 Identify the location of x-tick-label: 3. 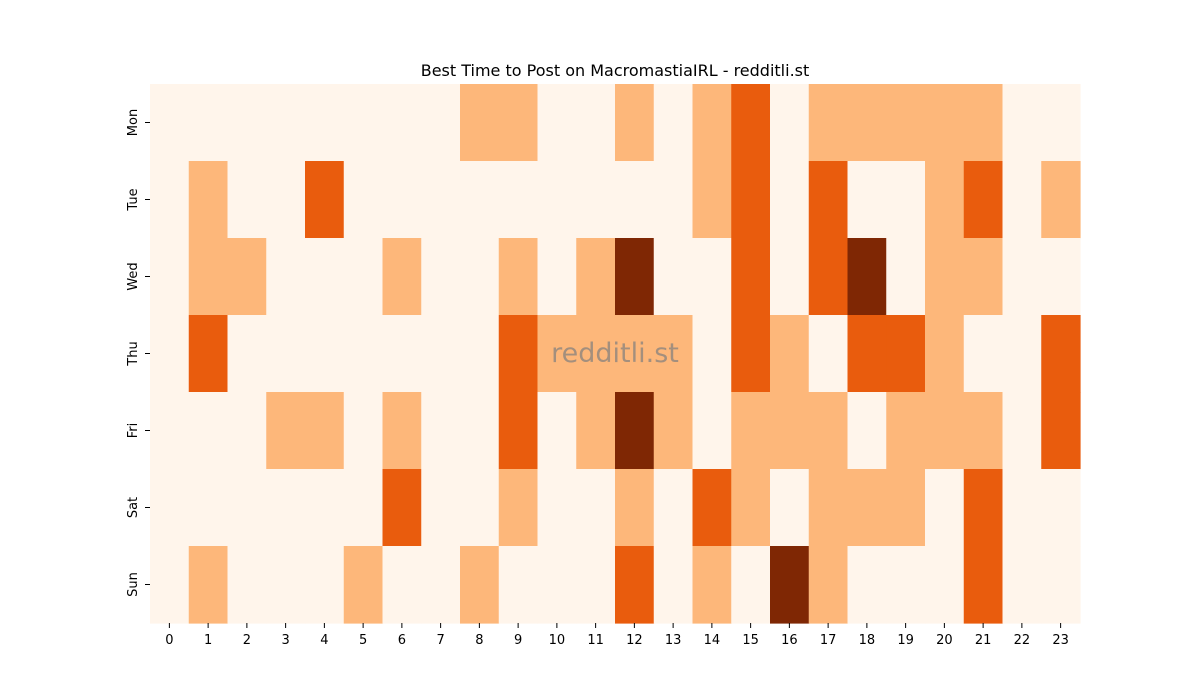
(285, 640).